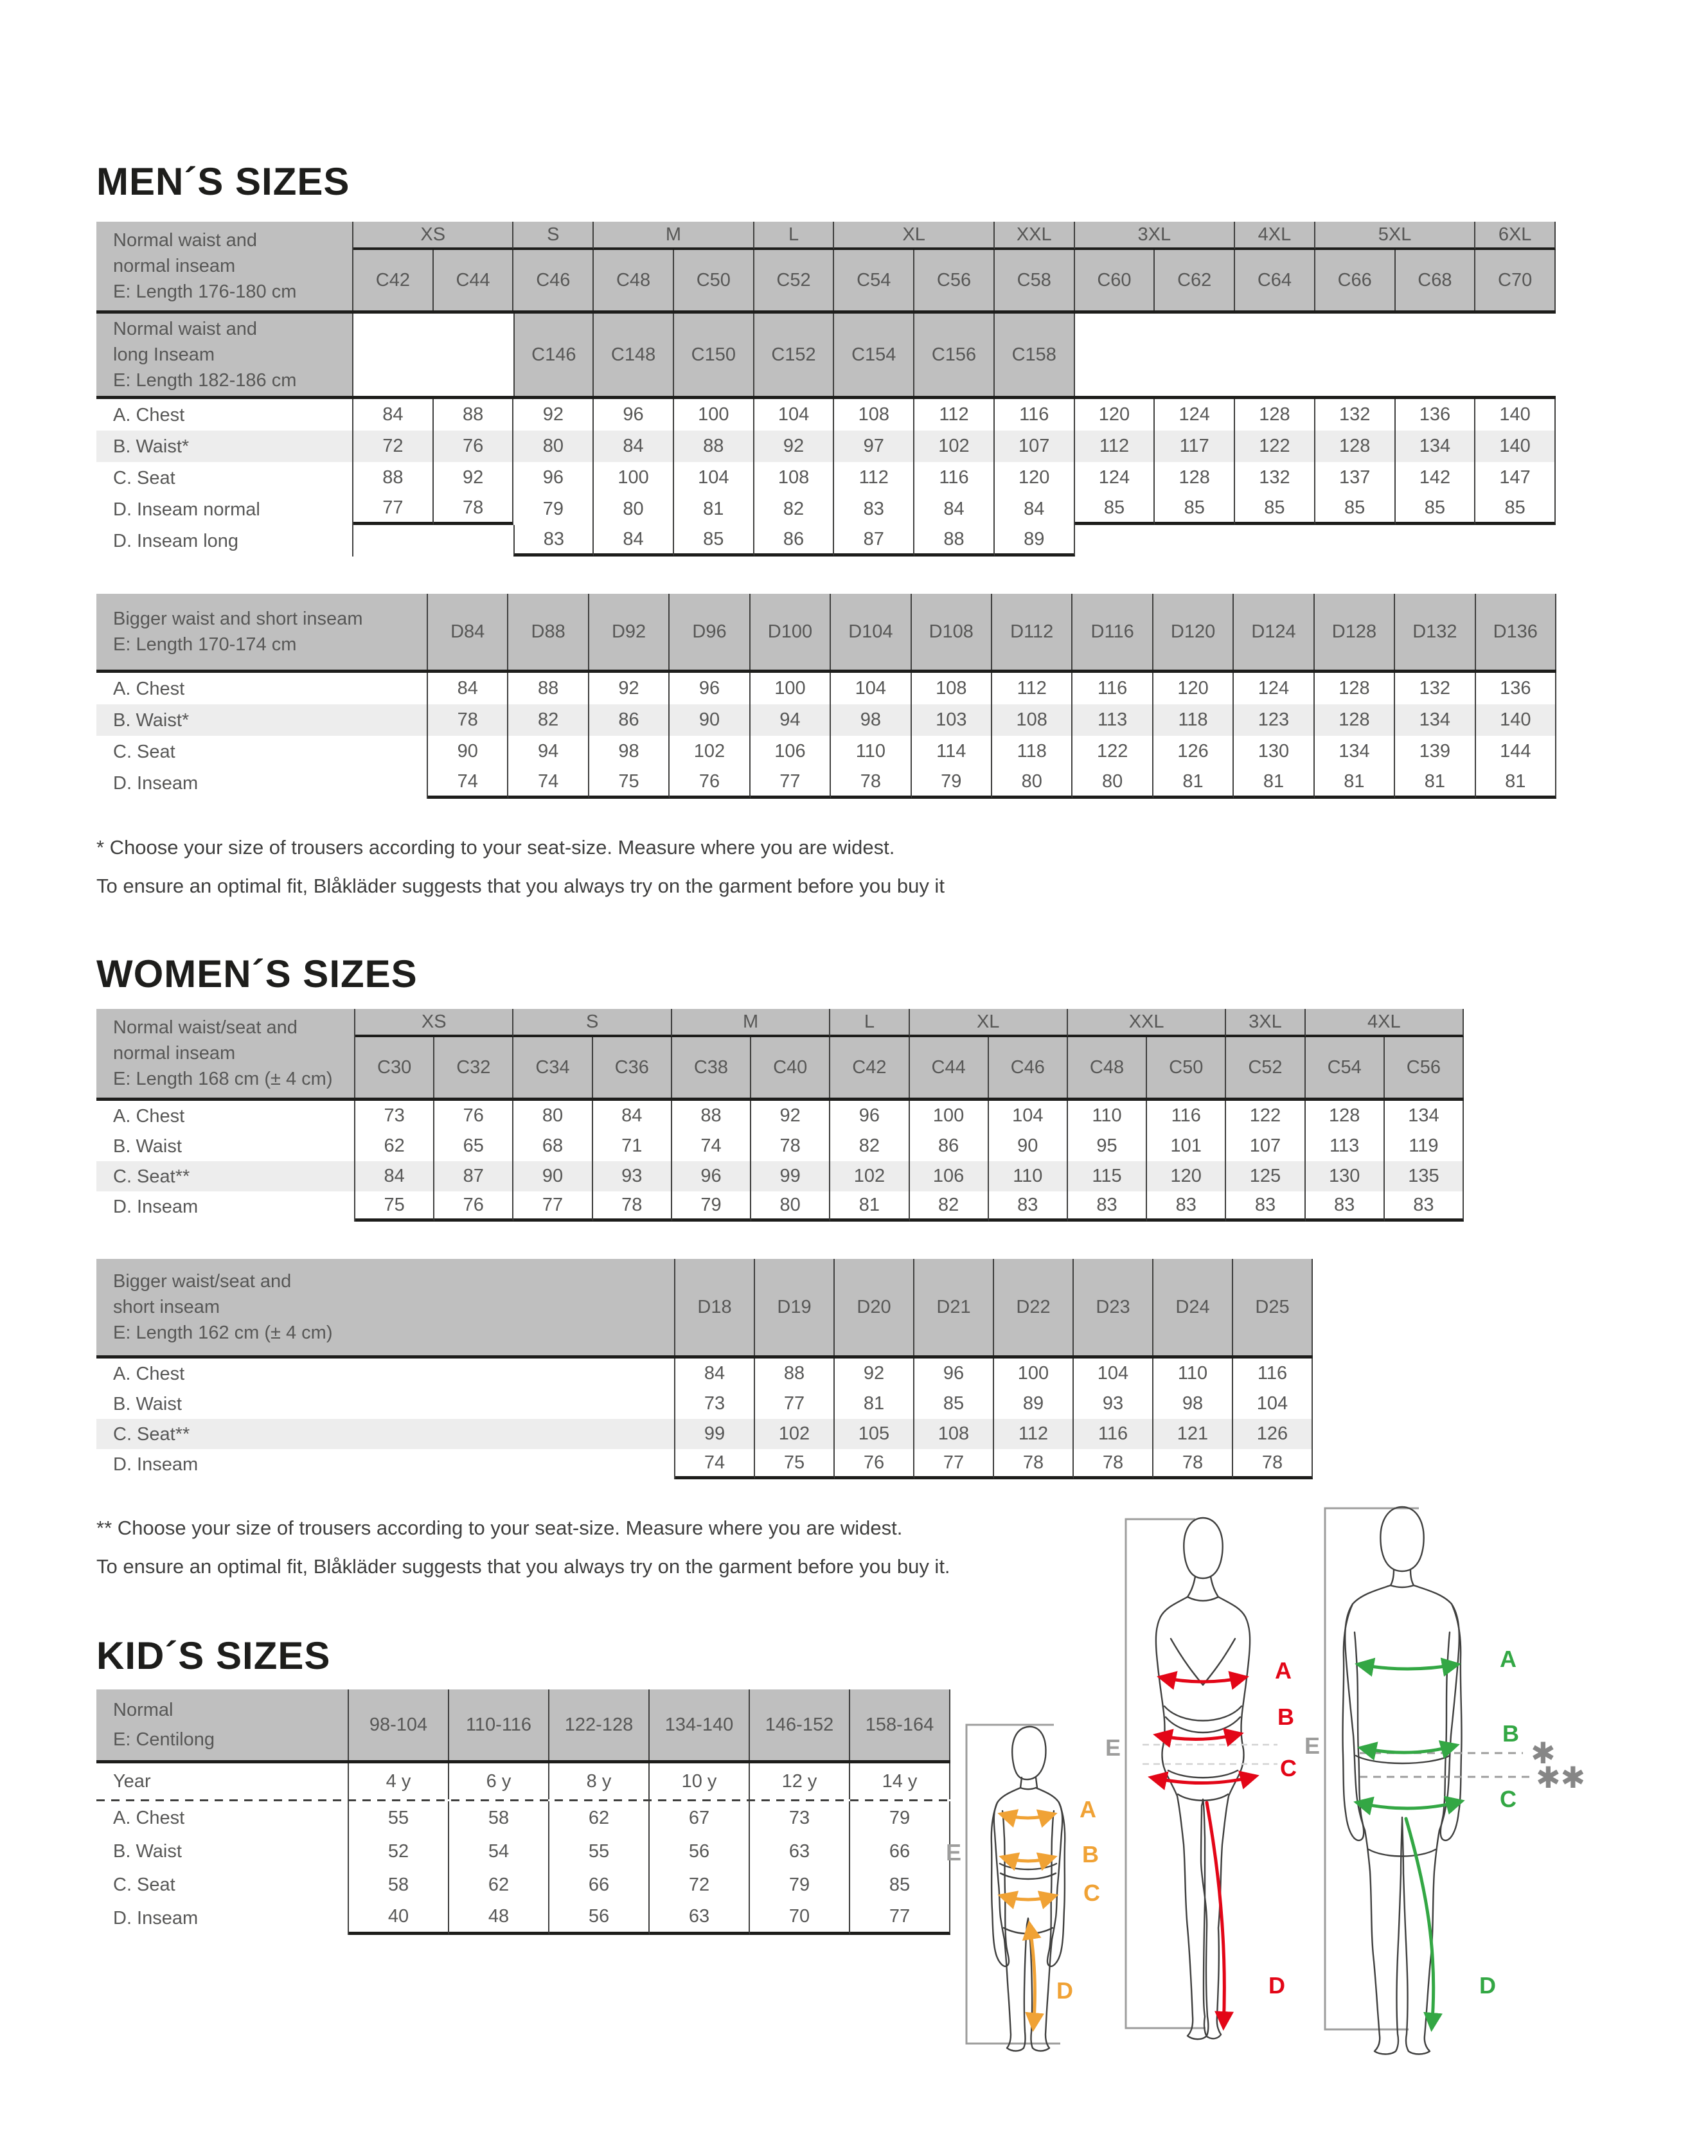 This screenshot has height=2156, width=1708. I want to click on value-cell: 75, so click(395, 1206).